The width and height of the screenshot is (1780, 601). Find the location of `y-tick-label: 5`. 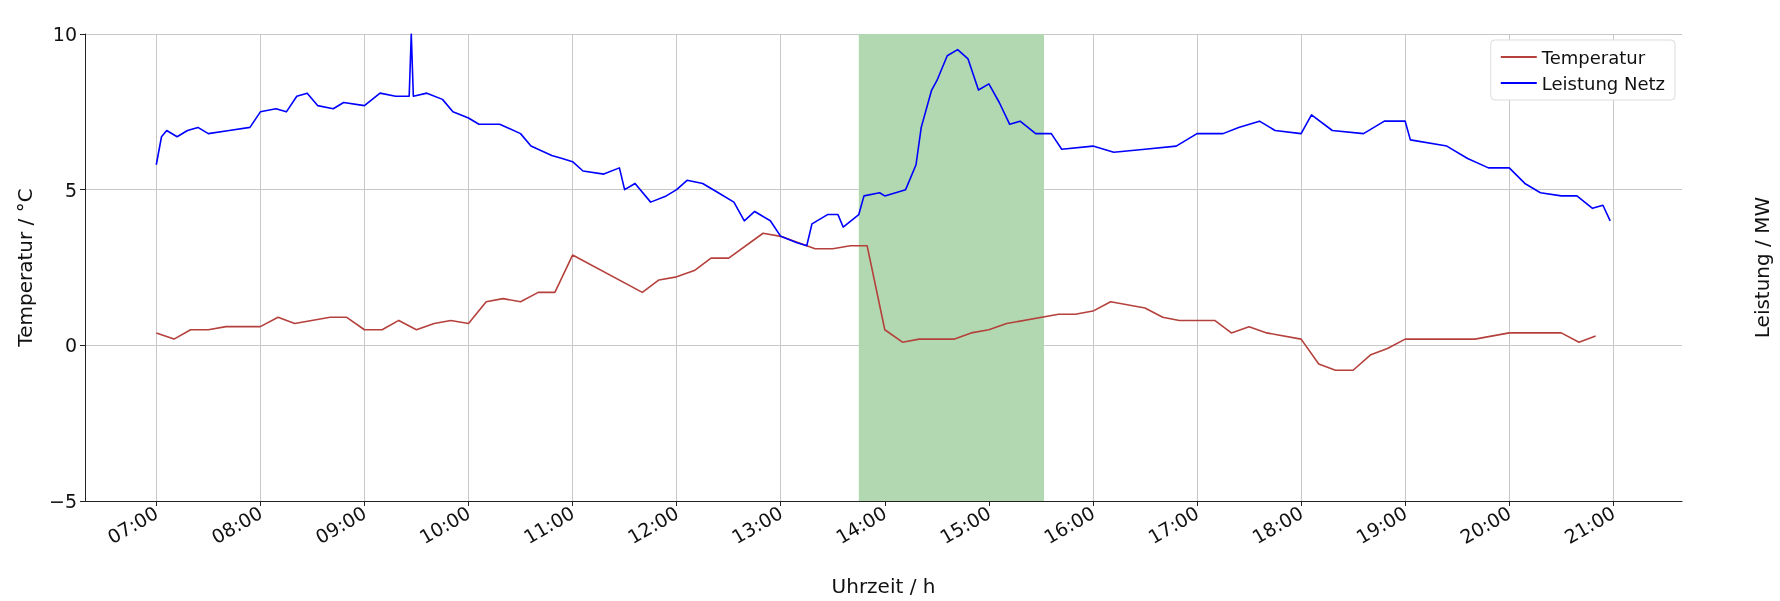

y-tick-label: 5 is located at coordinates (70, 189).